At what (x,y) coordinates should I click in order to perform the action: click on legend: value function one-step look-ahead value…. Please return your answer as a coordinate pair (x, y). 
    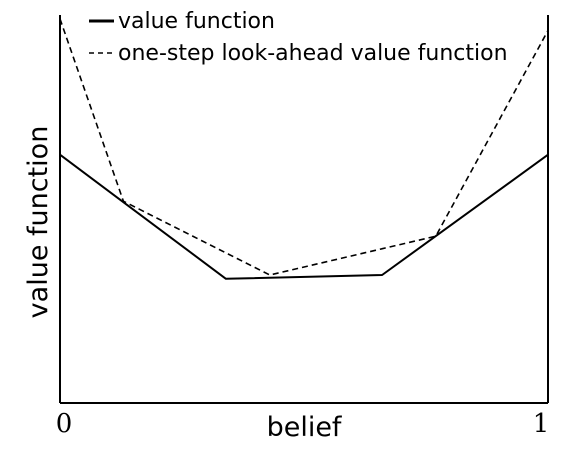
    Looking at the image, I should click on (298, 37).